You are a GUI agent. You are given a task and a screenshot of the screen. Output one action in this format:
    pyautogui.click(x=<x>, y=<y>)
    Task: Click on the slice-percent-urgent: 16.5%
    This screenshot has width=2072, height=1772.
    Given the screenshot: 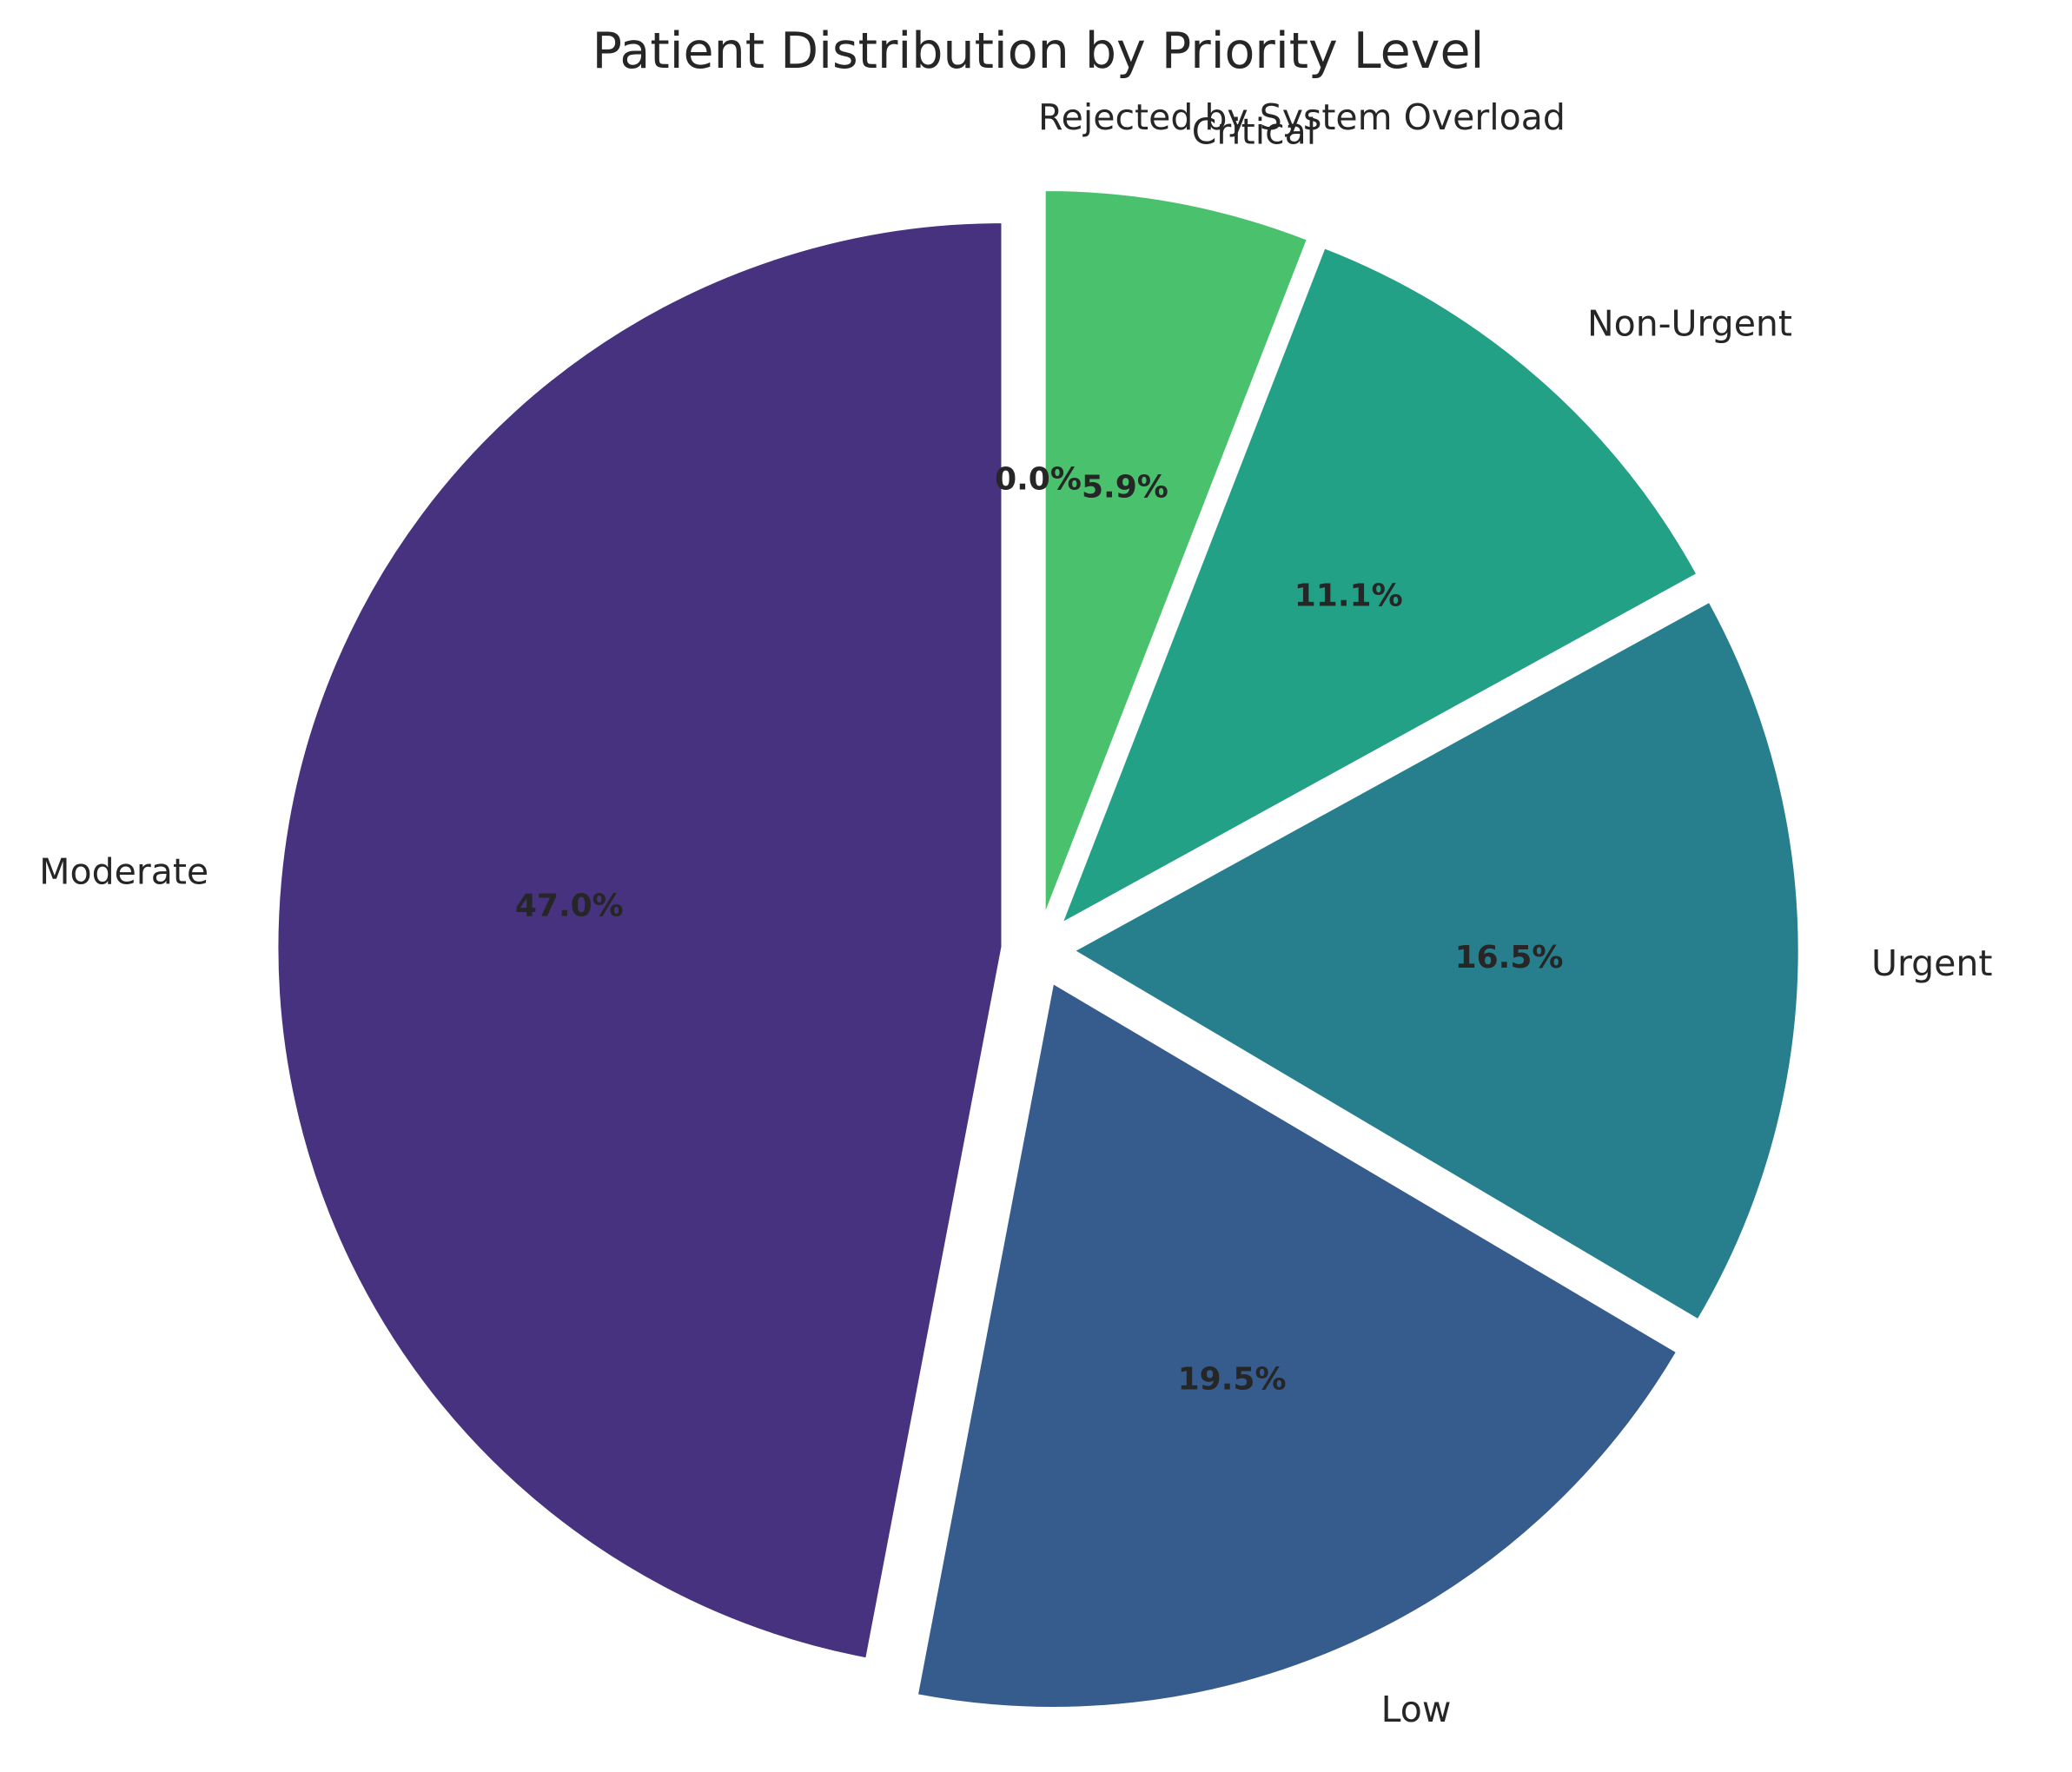 What is the action you would take?
    pyautogui.click(x=1509, y=957)
    